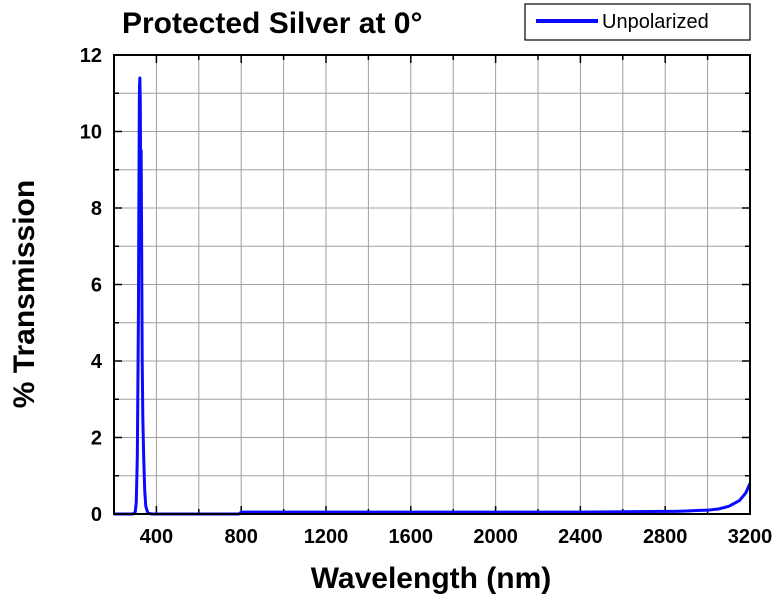 Image resolution: width=780 pixels, height=599 pixels. Describe the element at coordinates (241, 537) in the screenshot. I see `x-tick-label: 800` at that location.